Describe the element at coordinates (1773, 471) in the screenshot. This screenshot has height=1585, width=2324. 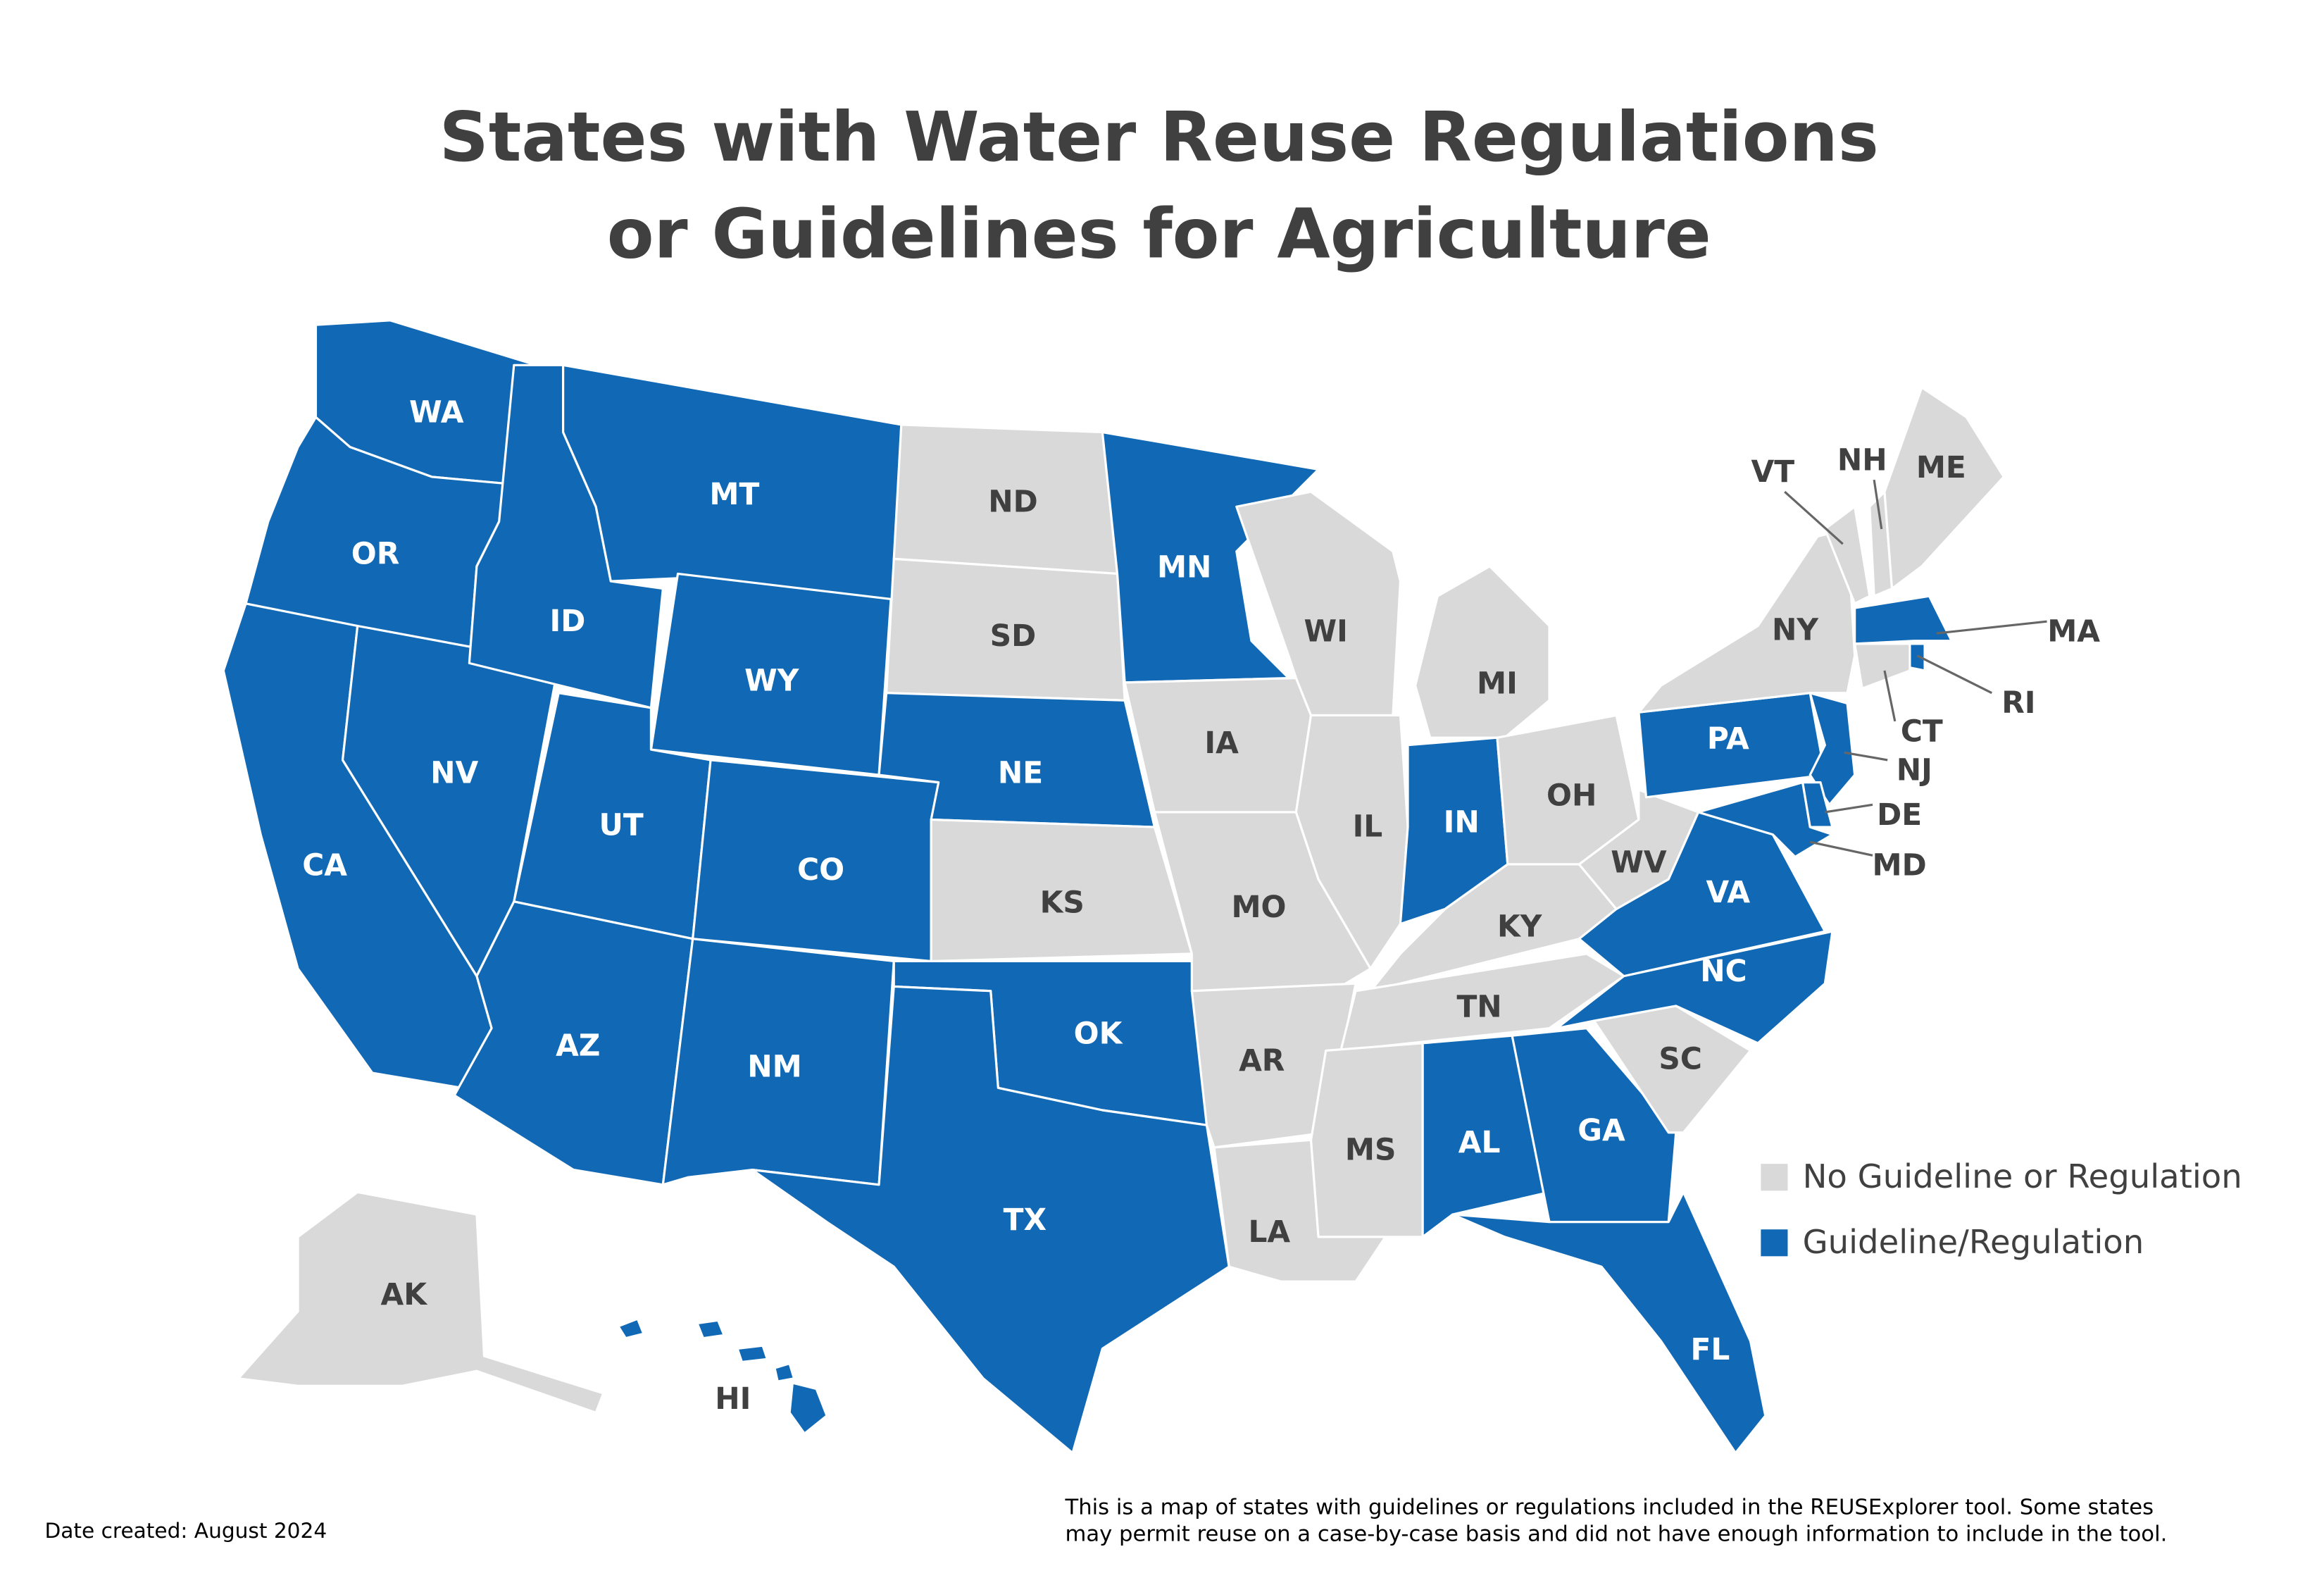
I see `state-label: VT` at that location.